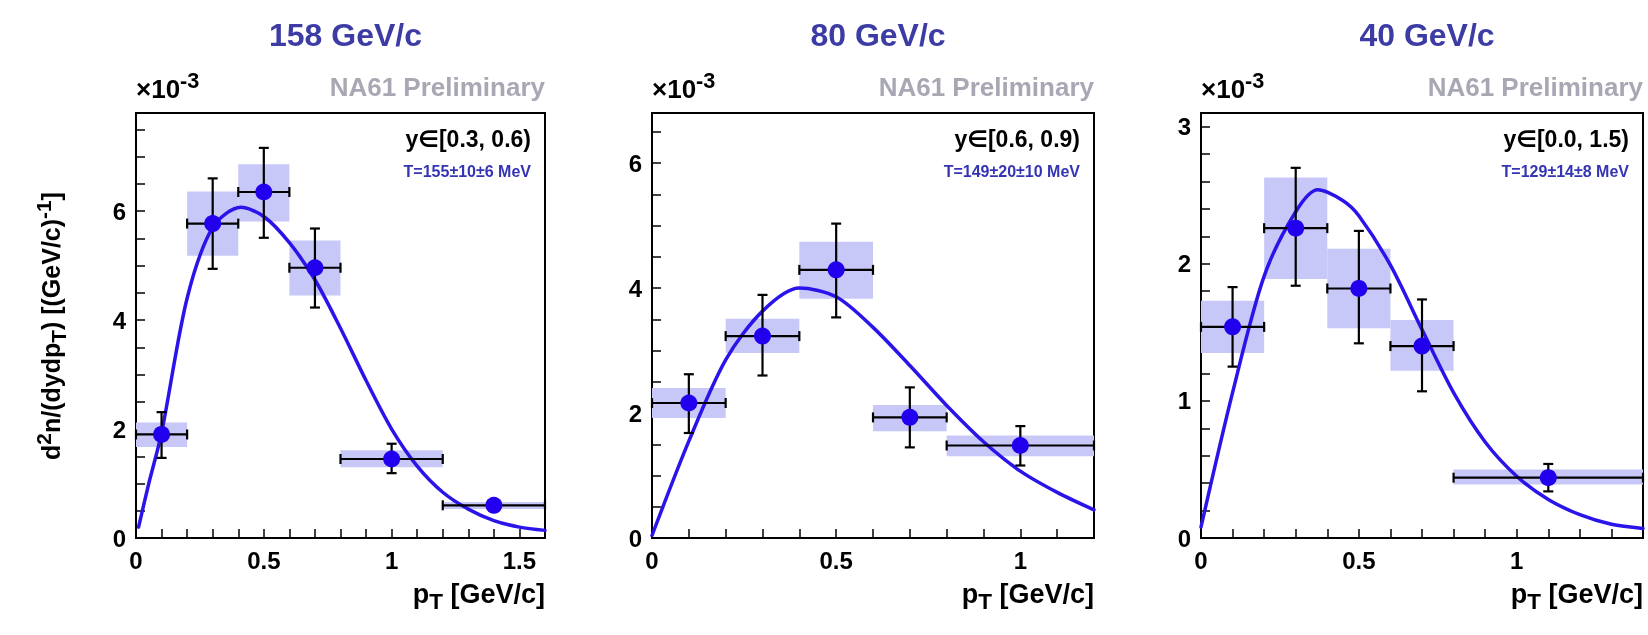 Image resolution: width=1648 pixels, height=635 pixels. Describe the element at coordinates (467, 172) in the screenshot. I see `annotation: T=155±10±6 MeV` at that location.